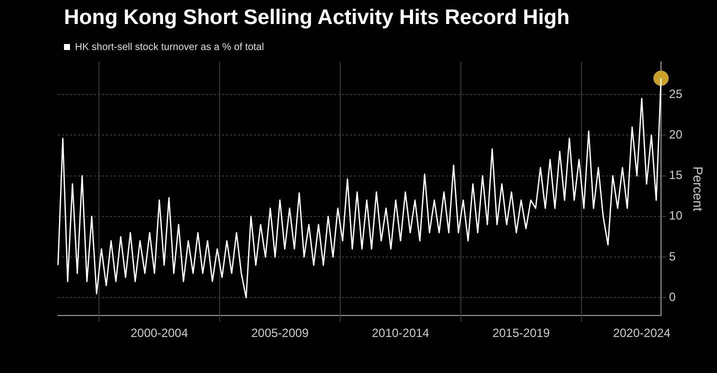  Describe the element at coordinates (280, 333) in the screenshot. I see `x-tick-label: 2005-2009` at that location.